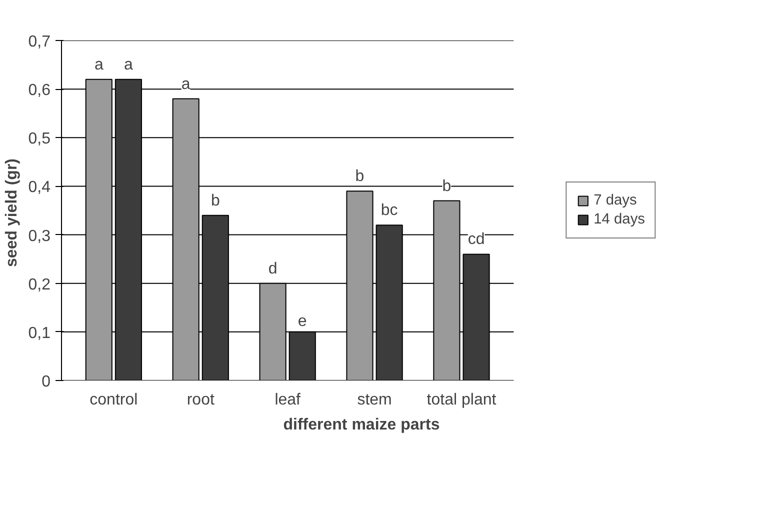  Describe the element at coordinates (39, 139) in the screenshot. I see `y-tick-label: 0,5` at that location.